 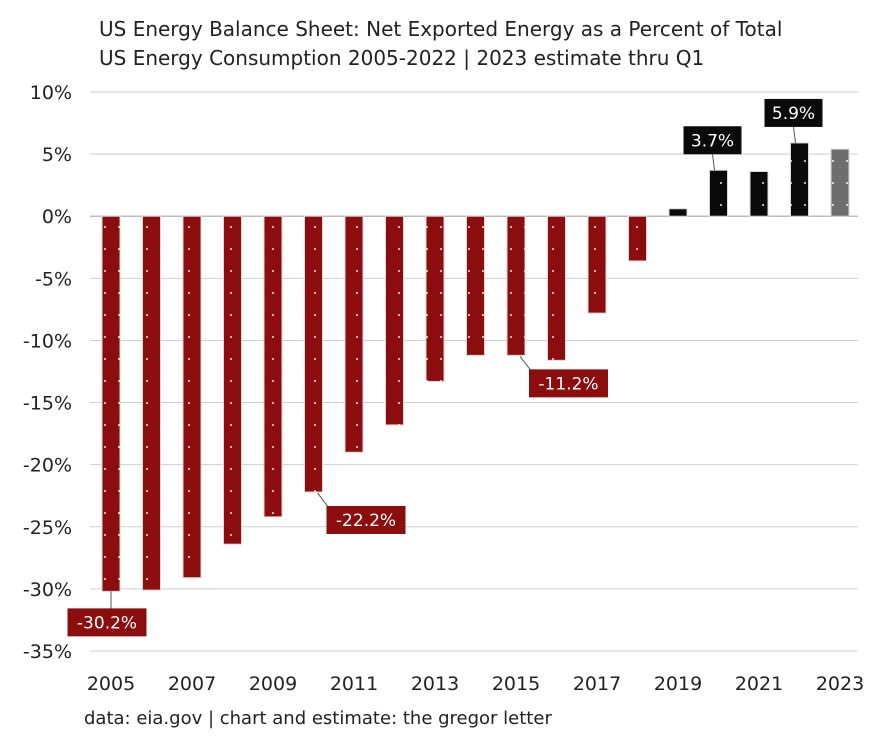 I want to click on bar-2007, so click(x=192, y=397).